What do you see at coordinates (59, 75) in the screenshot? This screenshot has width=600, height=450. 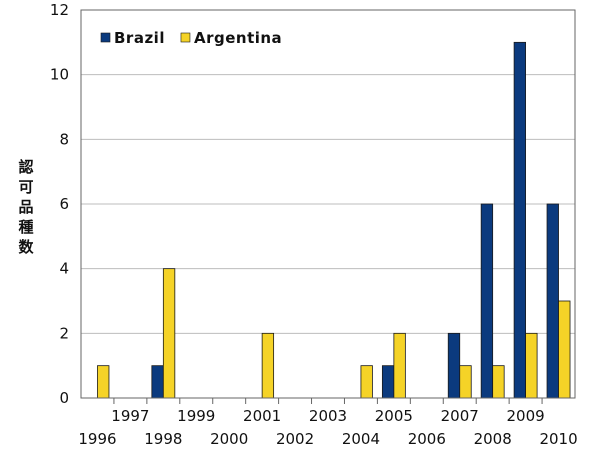 I see `y-tick-label-10: 10` at bounding box center [59, 75].